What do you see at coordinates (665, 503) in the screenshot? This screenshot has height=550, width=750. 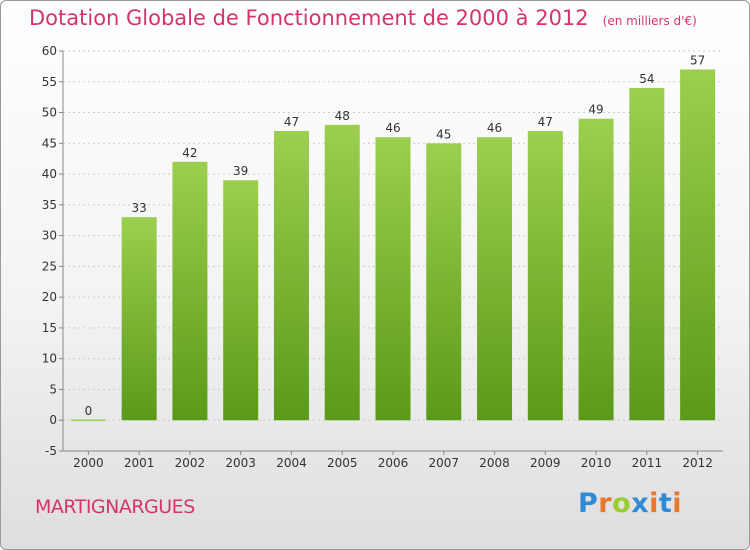 I see `logo-letter: t` at bounding box center [665, 503].